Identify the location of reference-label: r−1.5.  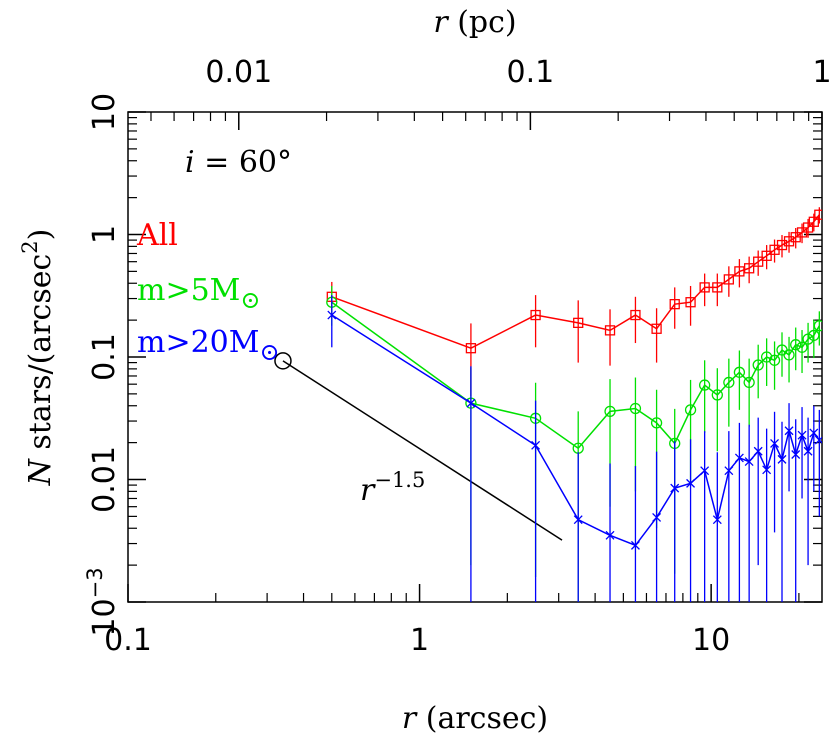
(392, 488).